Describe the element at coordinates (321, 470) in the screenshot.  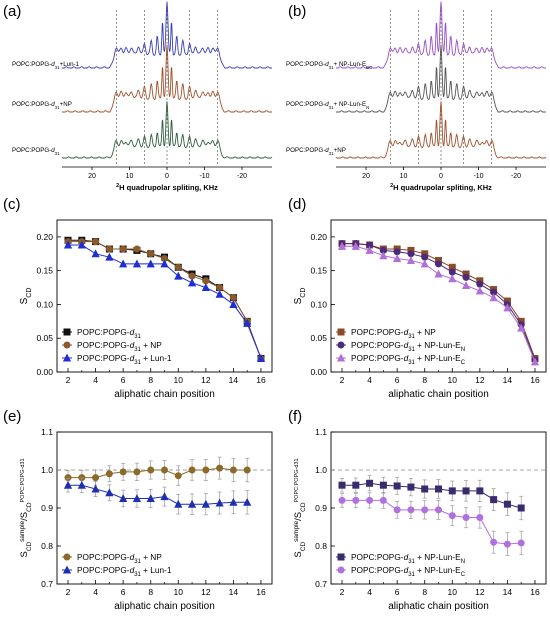
I see `y-tick-label: 1.0` at that location.